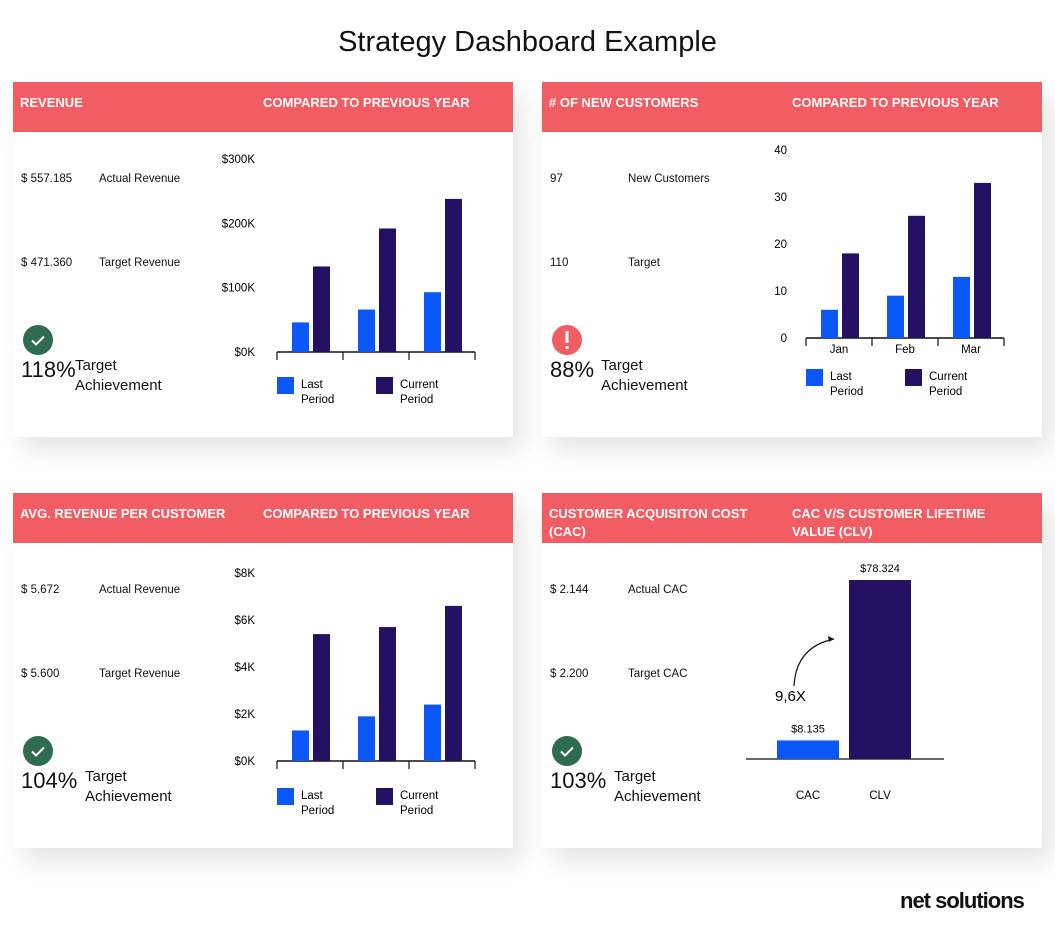  I want to click on y-tick-label: $4K, so click(245, 668).